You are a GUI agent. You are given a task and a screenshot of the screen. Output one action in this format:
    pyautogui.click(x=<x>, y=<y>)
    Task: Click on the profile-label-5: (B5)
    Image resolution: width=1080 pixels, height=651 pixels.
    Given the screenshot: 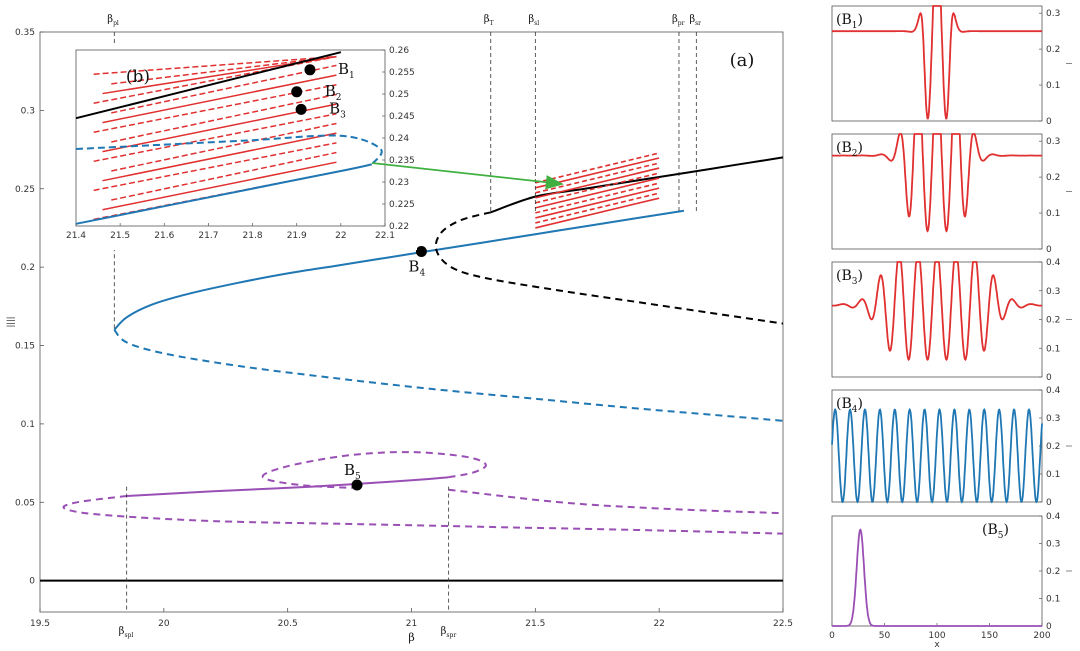 What is the action you would take?
    pyautogui.click(x=995, y=531)
    